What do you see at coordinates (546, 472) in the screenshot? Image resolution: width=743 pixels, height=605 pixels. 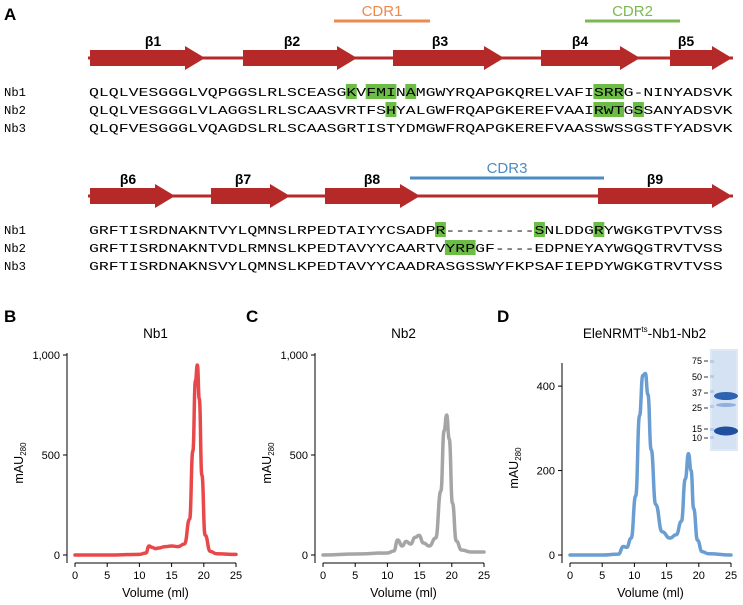 I see `y-tick-label: 200` at bounding box center [546, 472].